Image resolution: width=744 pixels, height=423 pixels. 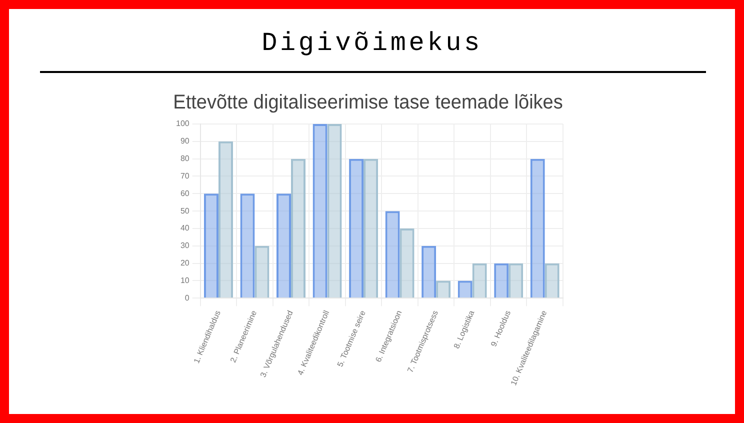 I want to click on y-tick-label: 70, so click(x=185, y=175).